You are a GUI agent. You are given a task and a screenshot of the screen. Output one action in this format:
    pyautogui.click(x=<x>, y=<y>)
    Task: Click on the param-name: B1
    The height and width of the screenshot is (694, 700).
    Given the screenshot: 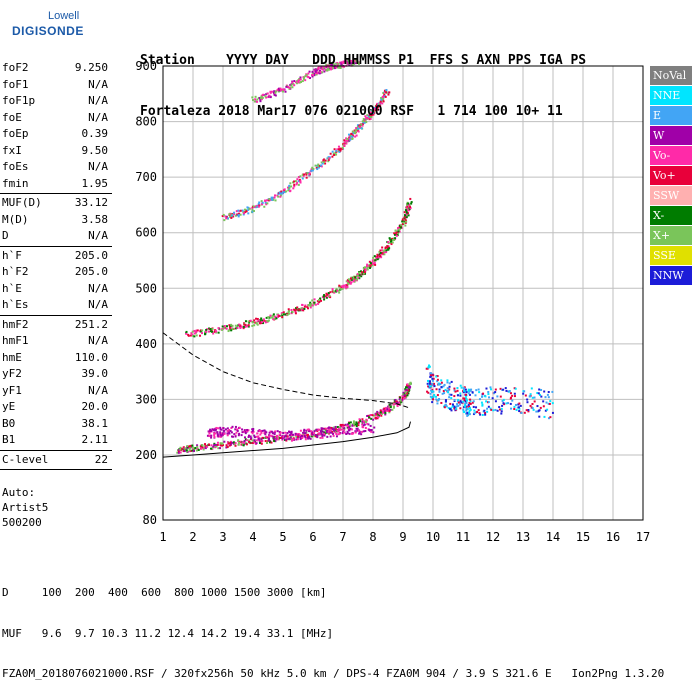 What is the action you would take?
    pyautogui.click(x=9, y=439)
    